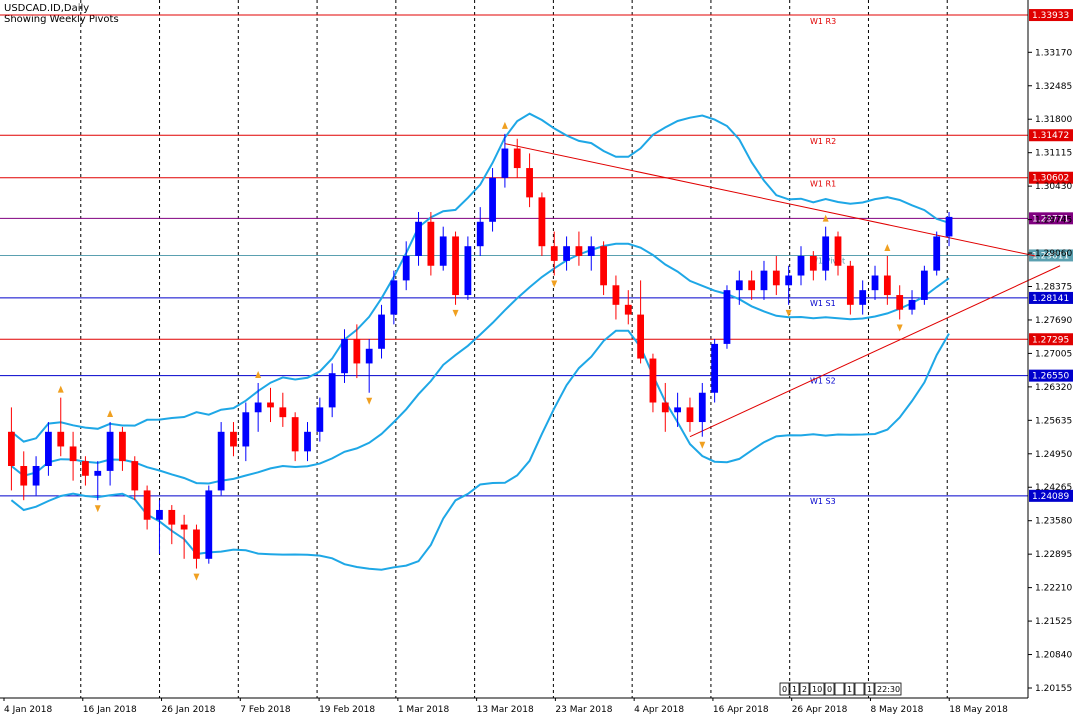 Image resolution: width=1080 pixels, height=720 pixels. I want to click on price-axis-label: 1.26320, so click(1053, 388).